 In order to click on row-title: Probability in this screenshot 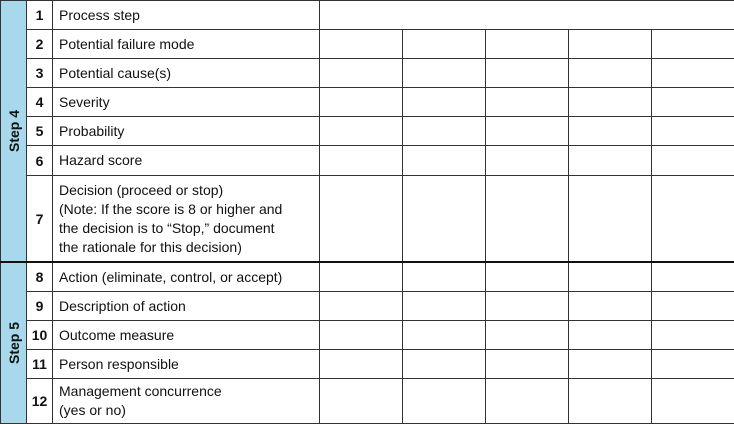, I will do `click(189, 131)`.